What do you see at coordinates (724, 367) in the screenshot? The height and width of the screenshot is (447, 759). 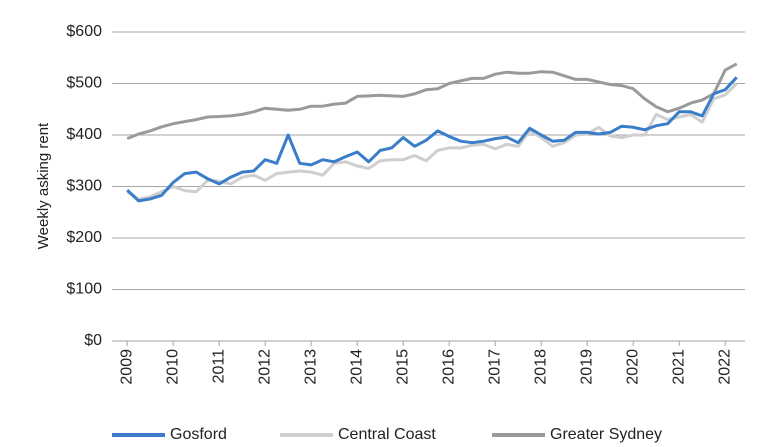 I see `x-tick-label: 2022` at bounding box center [724, 367].